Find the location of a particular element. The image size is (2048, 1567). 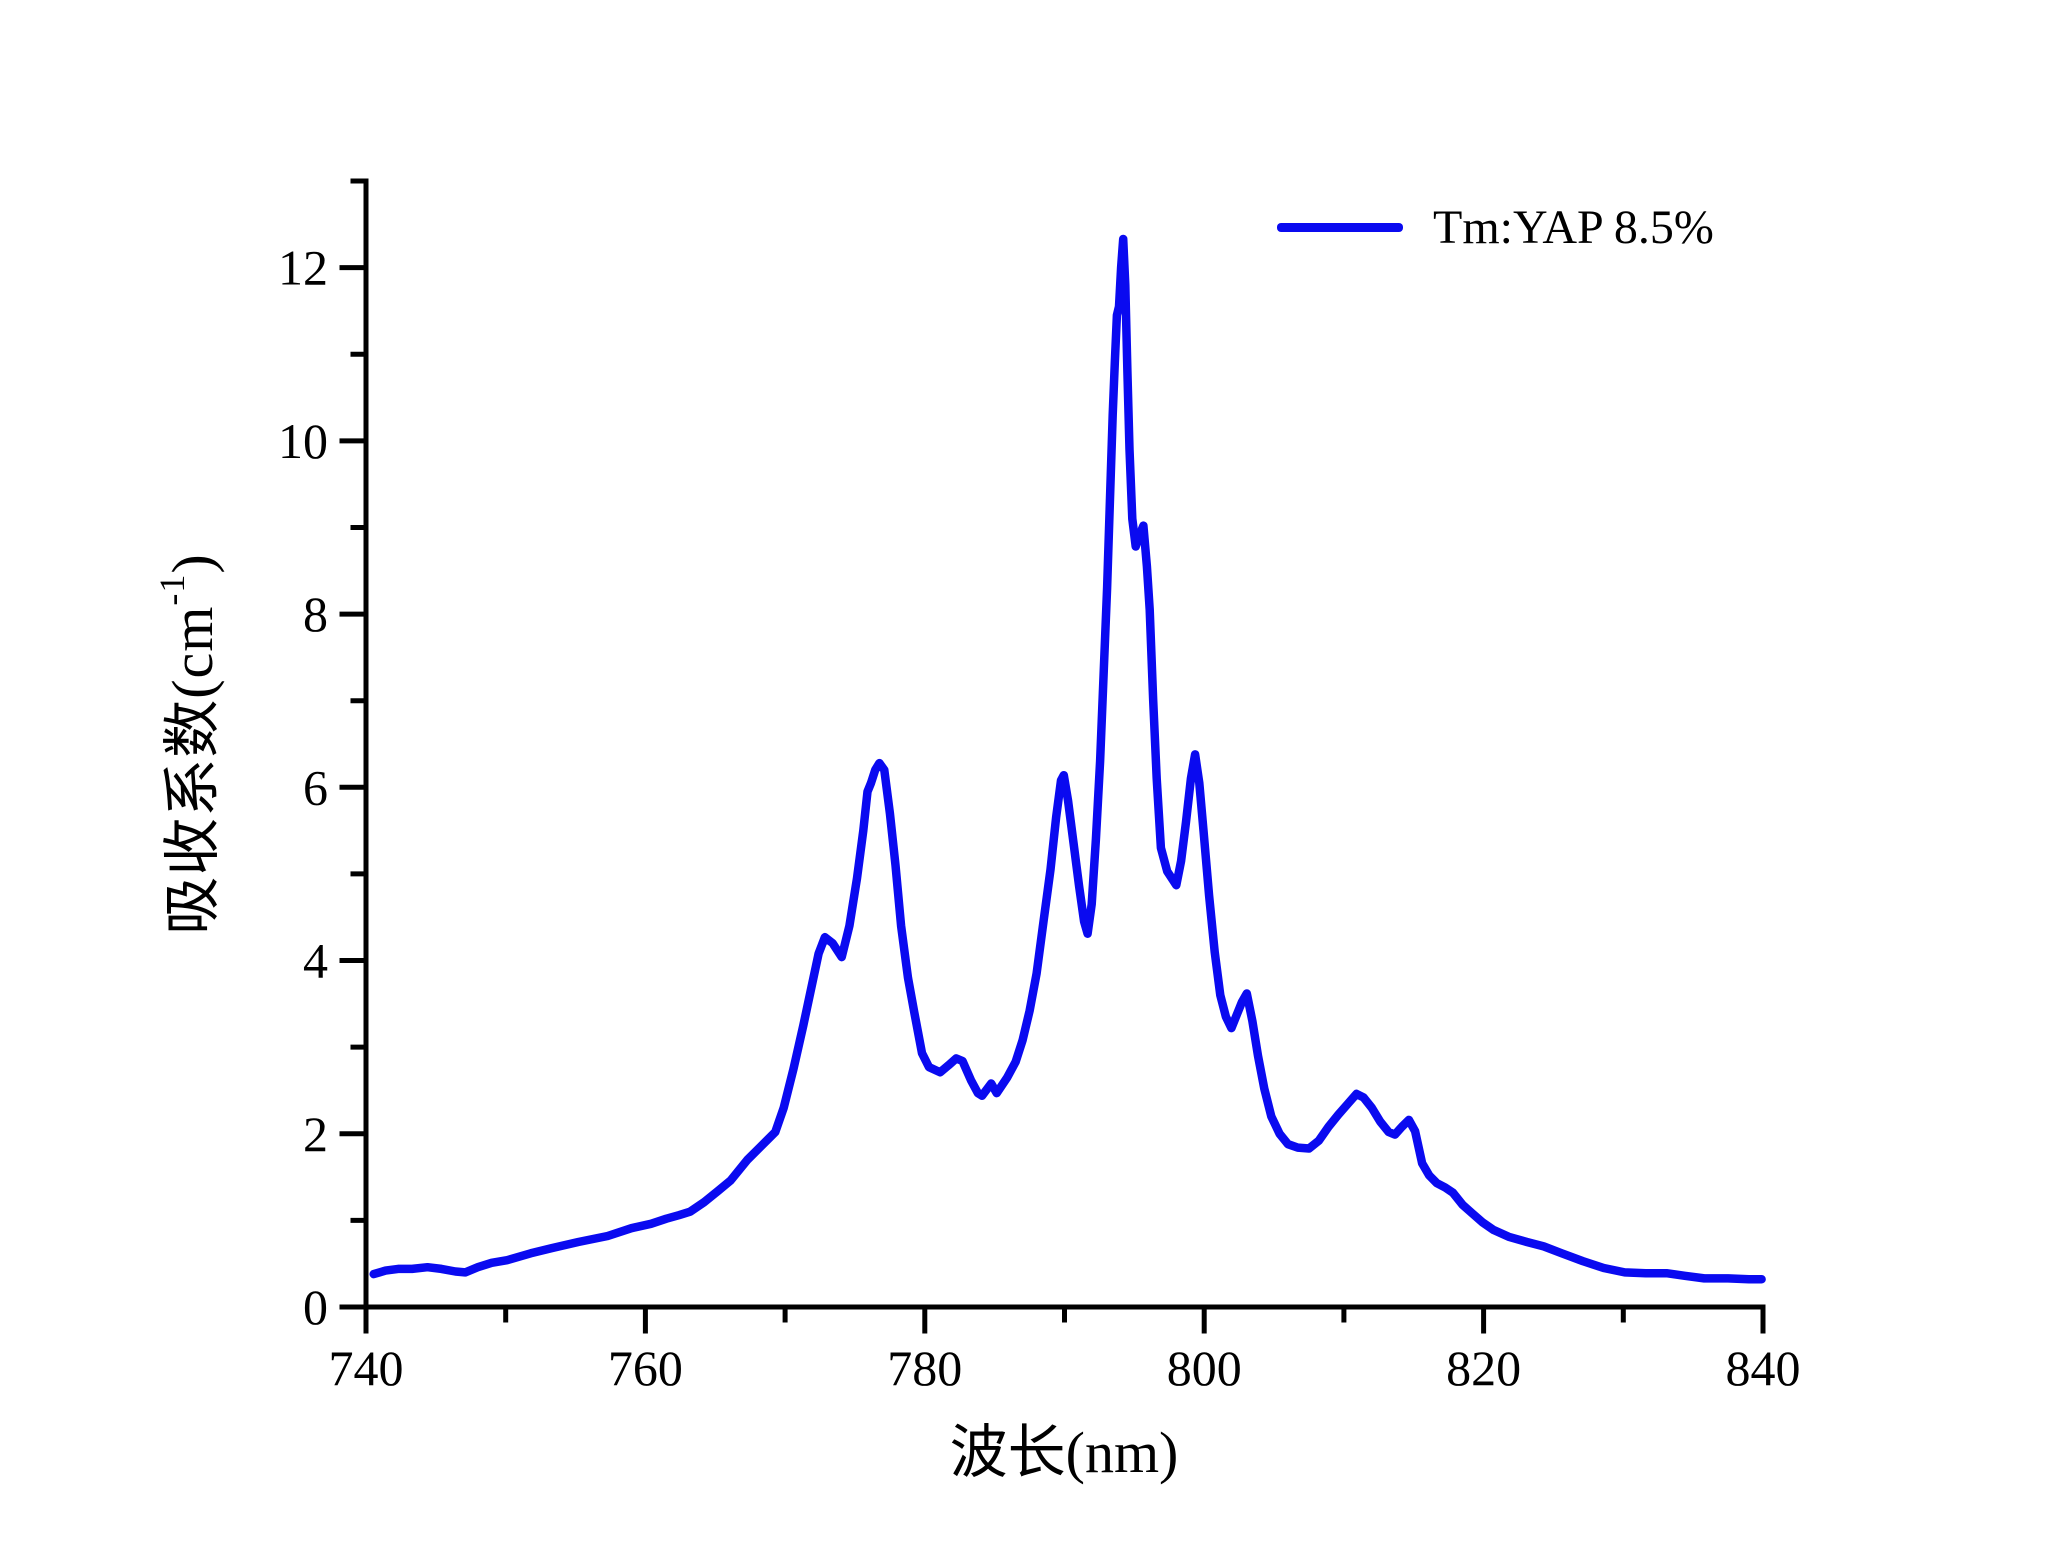

y-tick-label: 8 is located at coordinates (315, 614).